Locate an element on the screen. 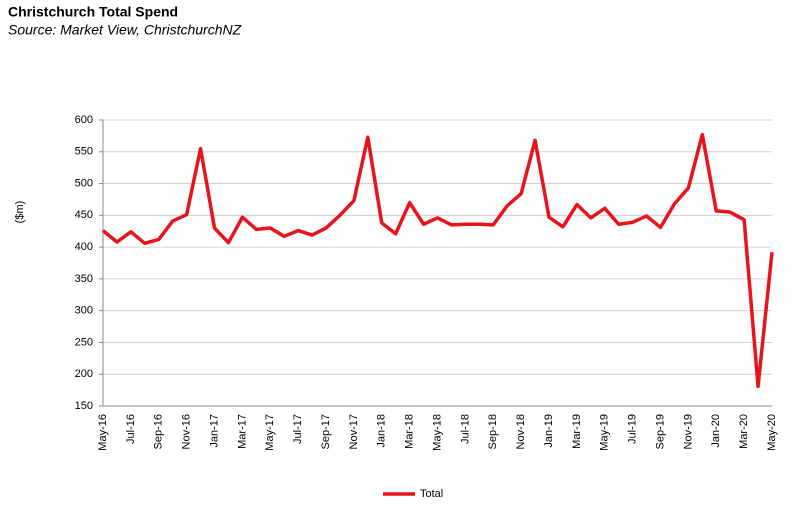  y-tick-label: 550 is located at coordinates (84, 152).